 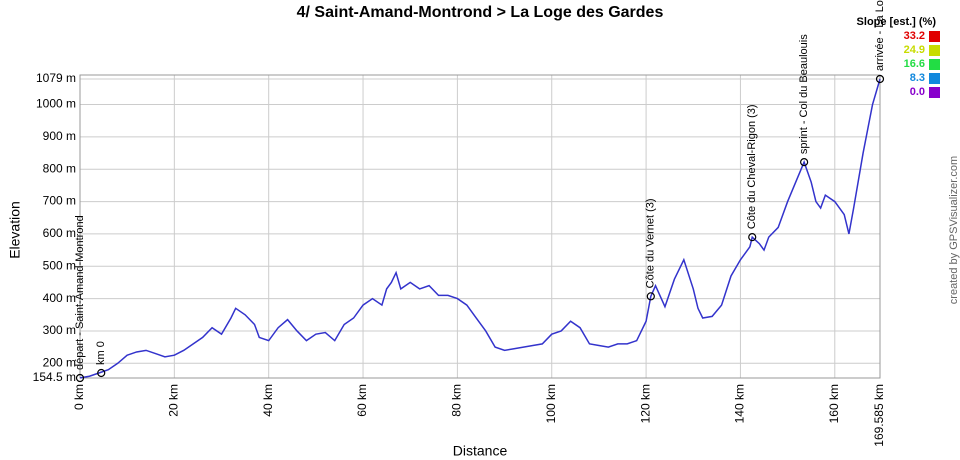 I want to click on y-tick-label: 1000 m, so click(x=56, y=104).